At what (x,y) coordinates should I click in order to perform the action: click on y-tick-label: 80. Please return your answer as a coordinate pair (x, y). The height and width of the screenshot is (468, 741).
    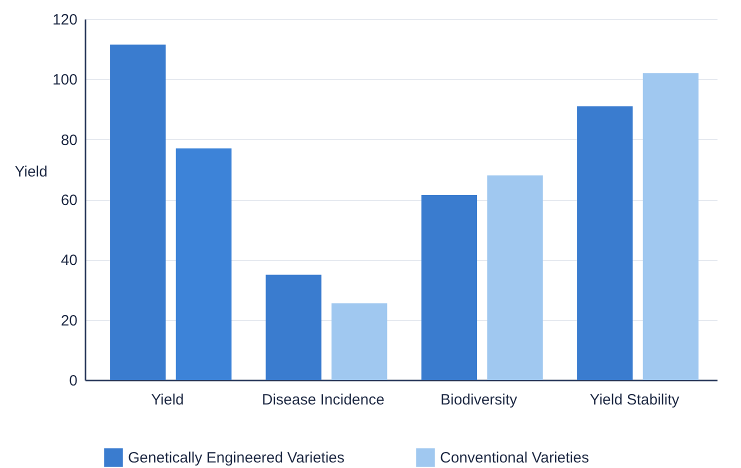
    Looking at the image, I should click on (69, 140).